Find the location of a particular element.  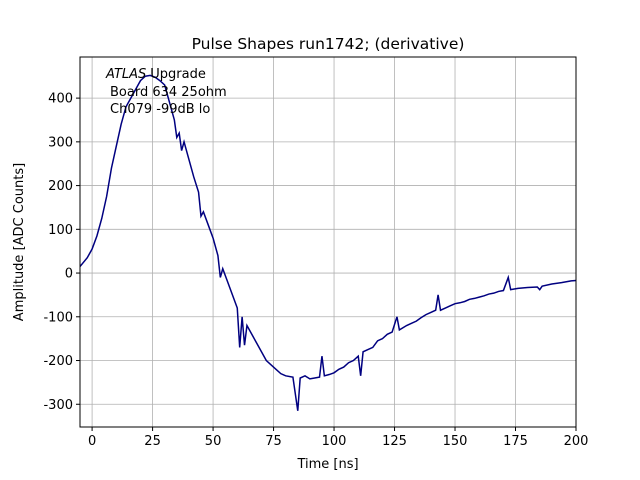

x-tick-label: 125 is located at coordinates (394, 441).